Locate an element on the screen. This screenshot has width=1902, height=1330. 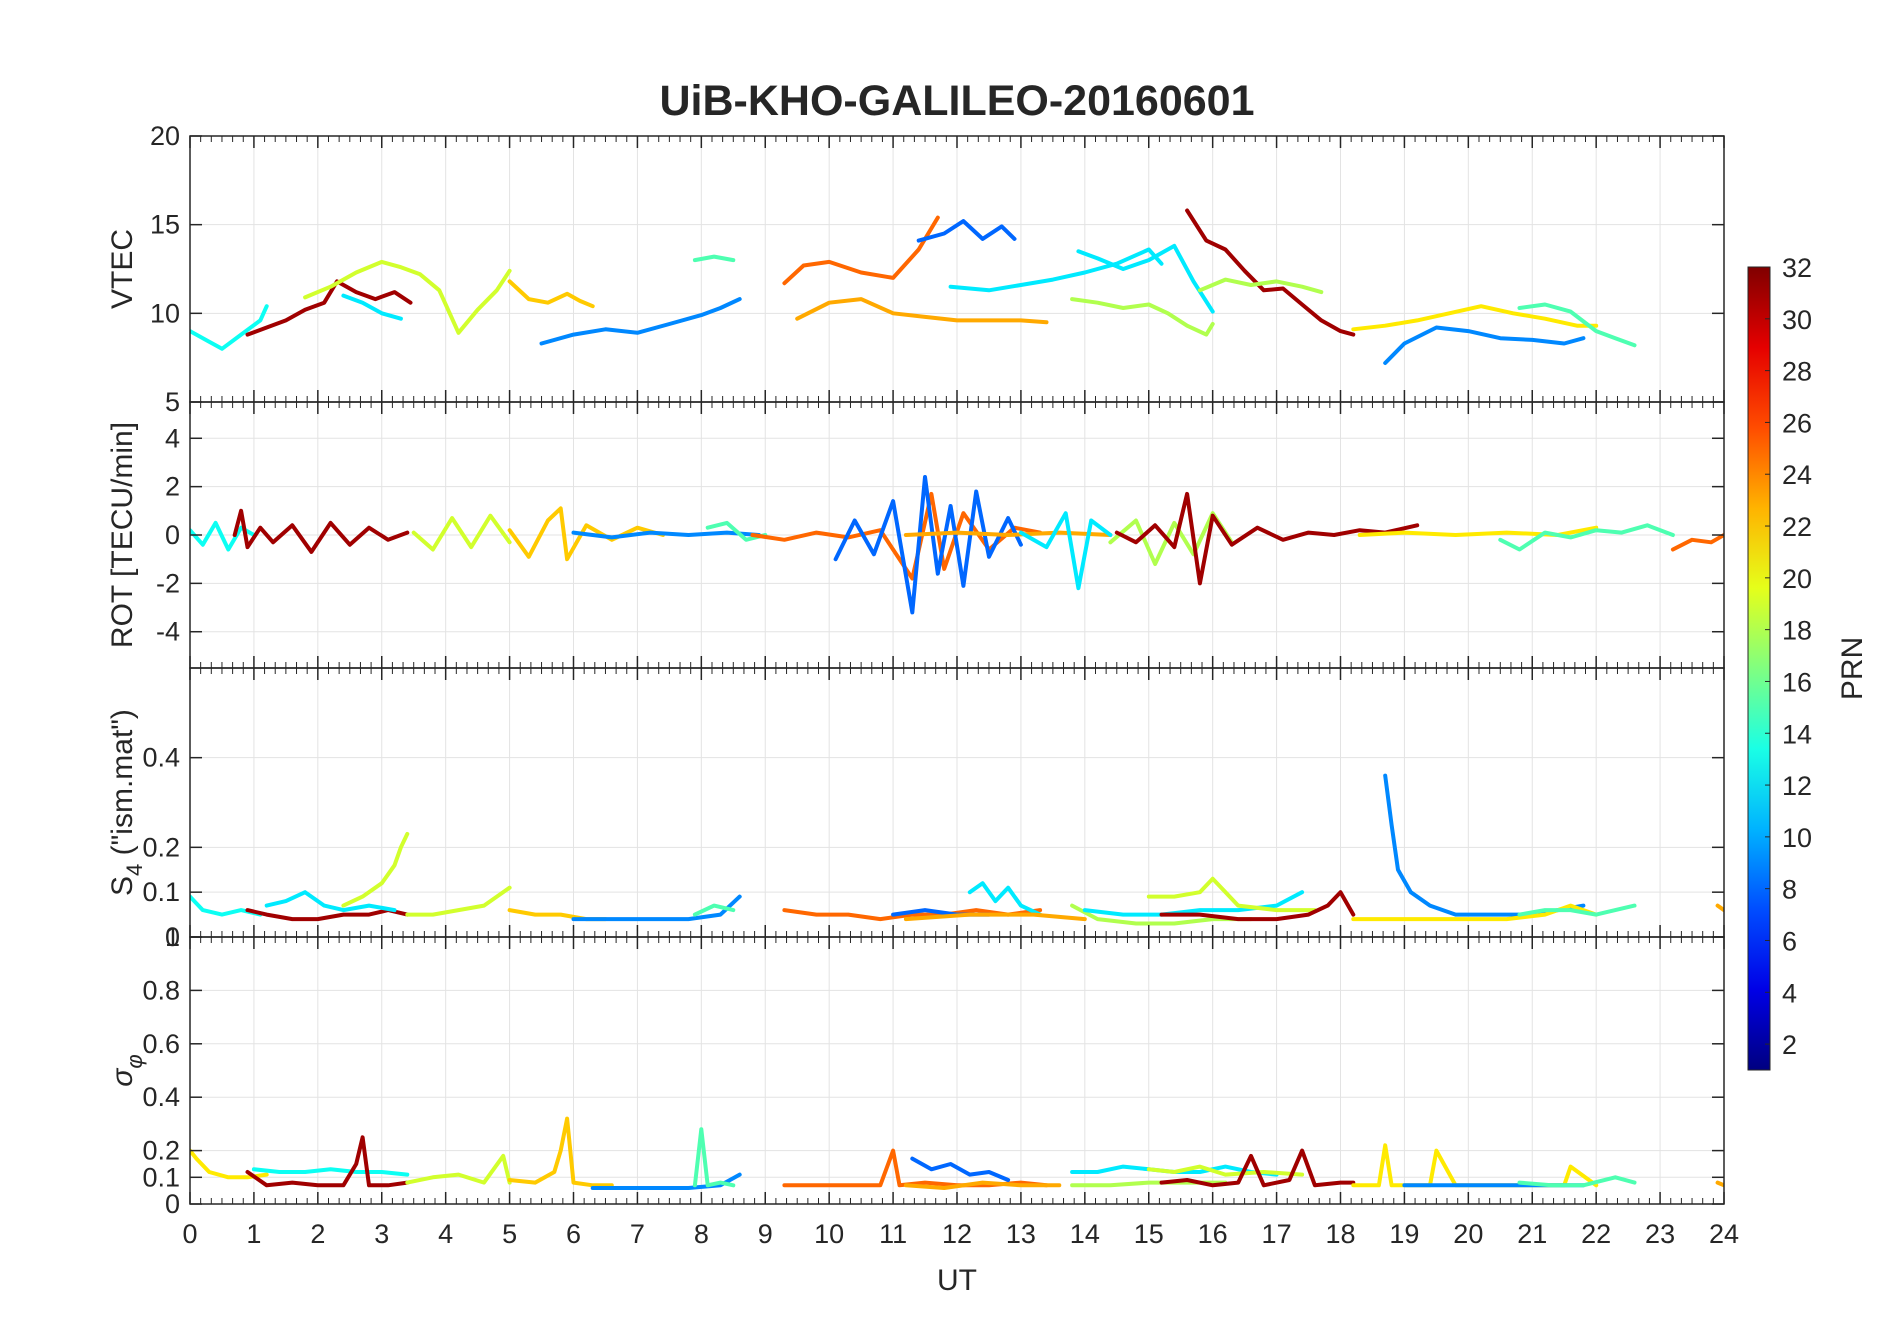
series-s4 is located at coordinates (957, 849).